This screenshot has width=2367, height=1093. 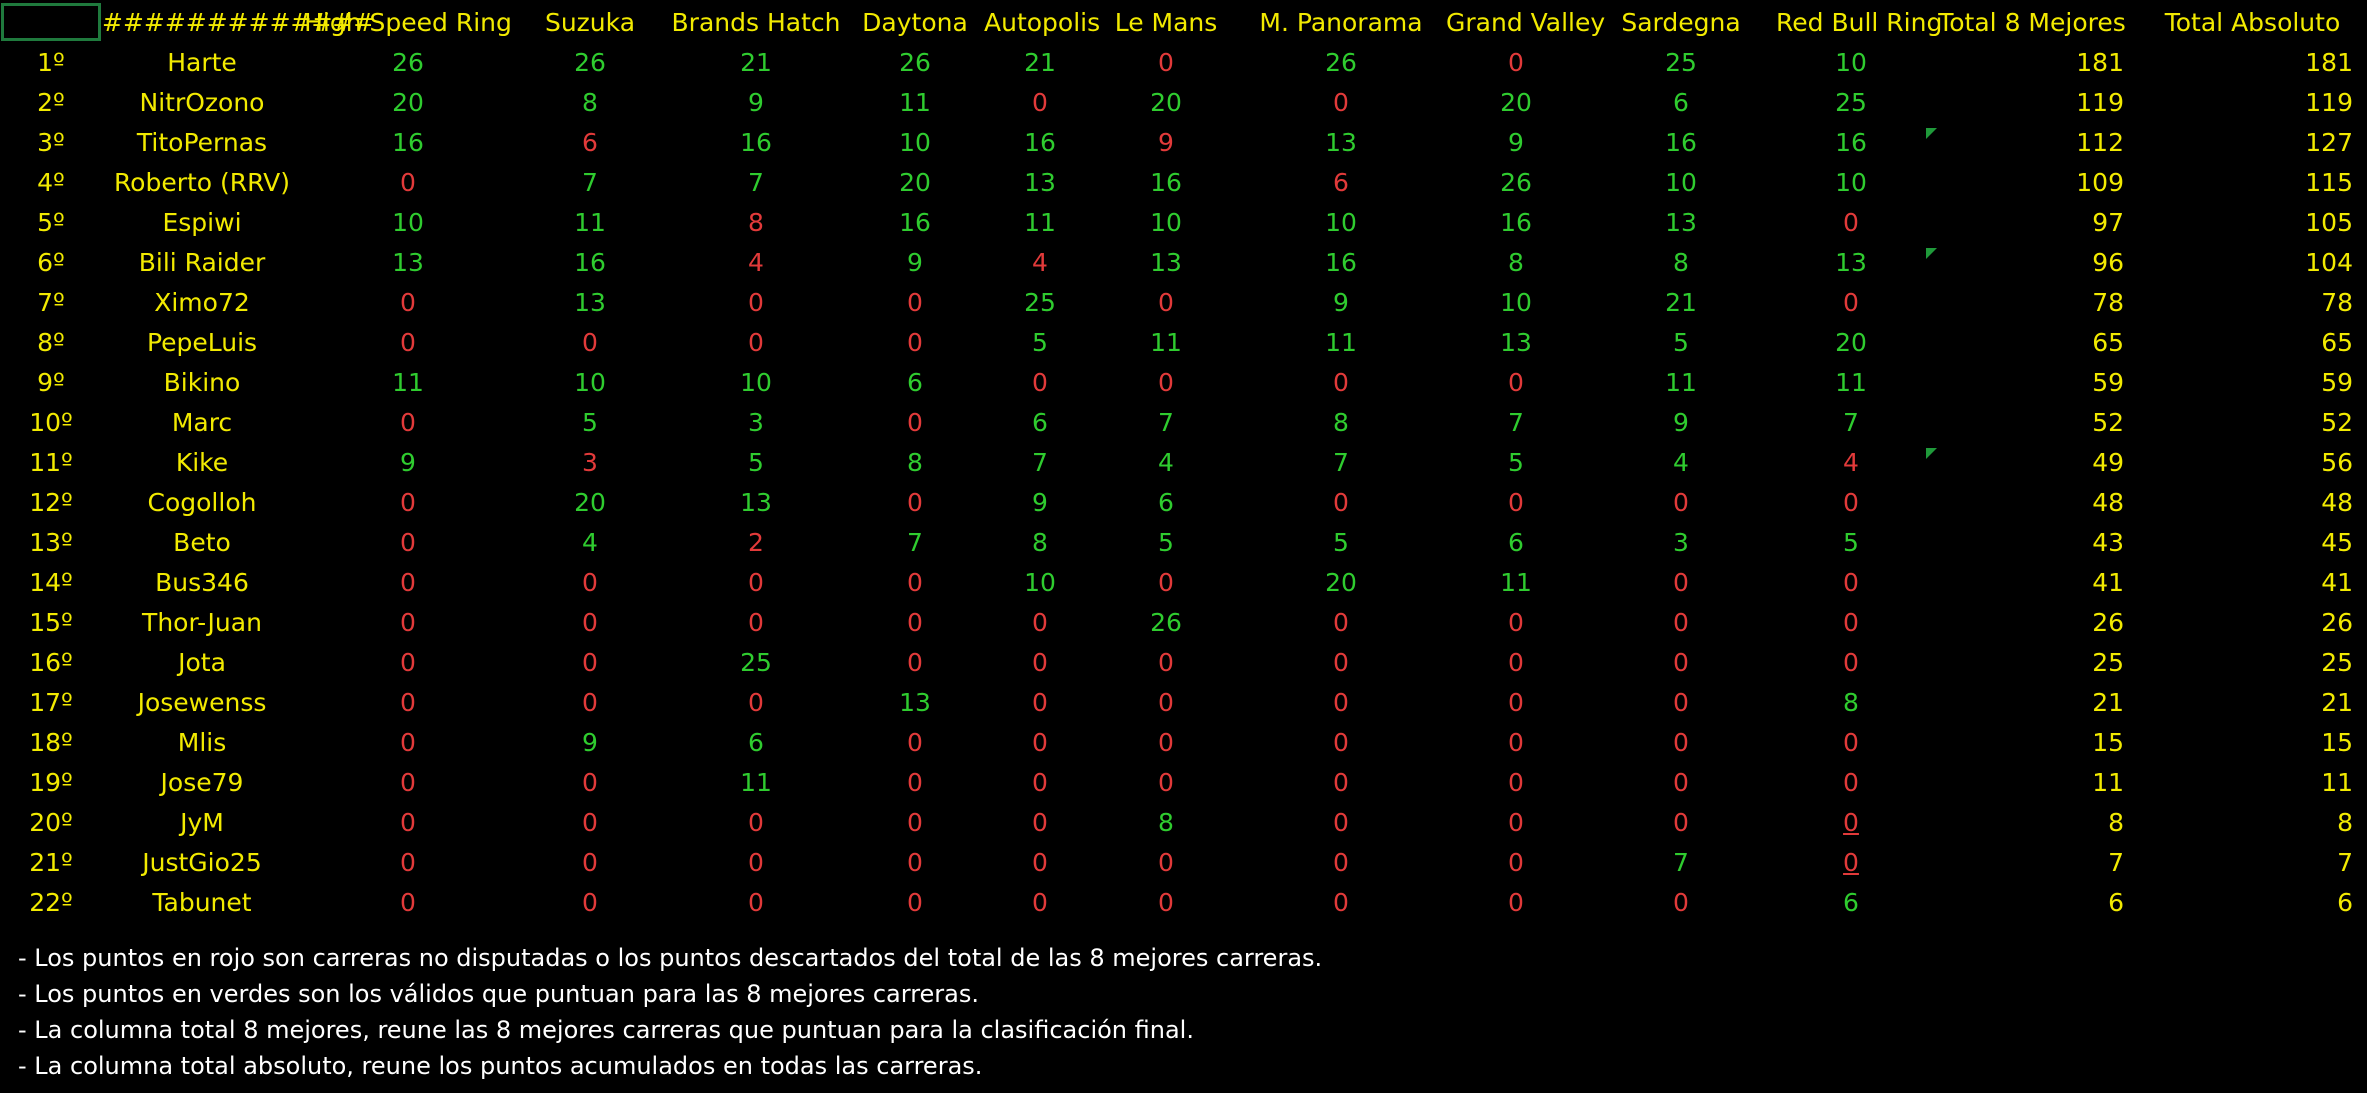 What do you see at coordinates (51, 462) in the screenshot?
I see `position-cell: 11º` at bounding box center [51, 462].